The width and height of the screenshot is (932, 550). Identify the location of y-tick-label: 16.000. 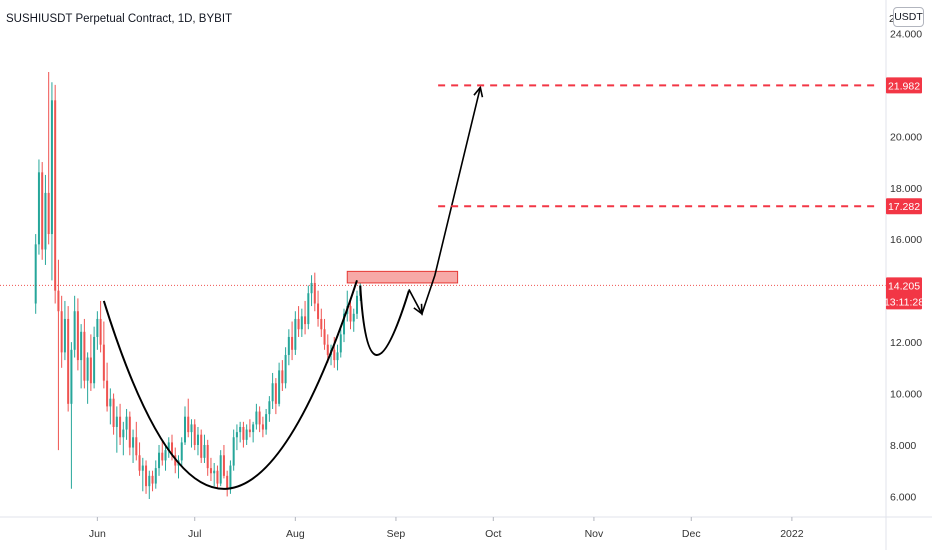
(906, 240).